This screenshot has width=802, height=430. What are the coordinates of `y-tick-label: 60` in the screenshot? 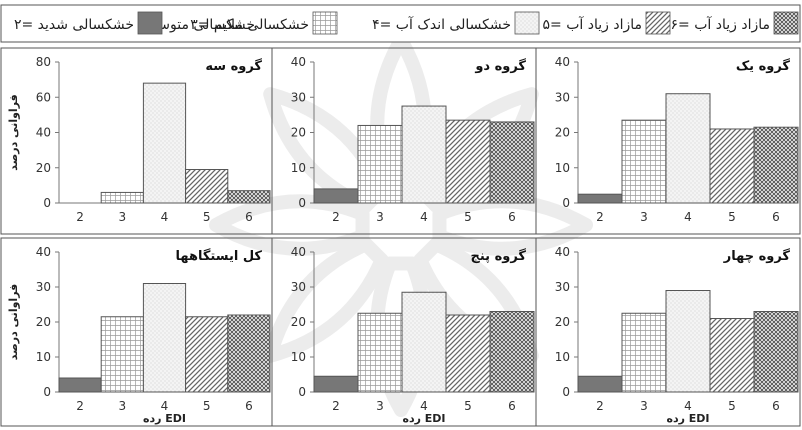 It's located at (43, 97).